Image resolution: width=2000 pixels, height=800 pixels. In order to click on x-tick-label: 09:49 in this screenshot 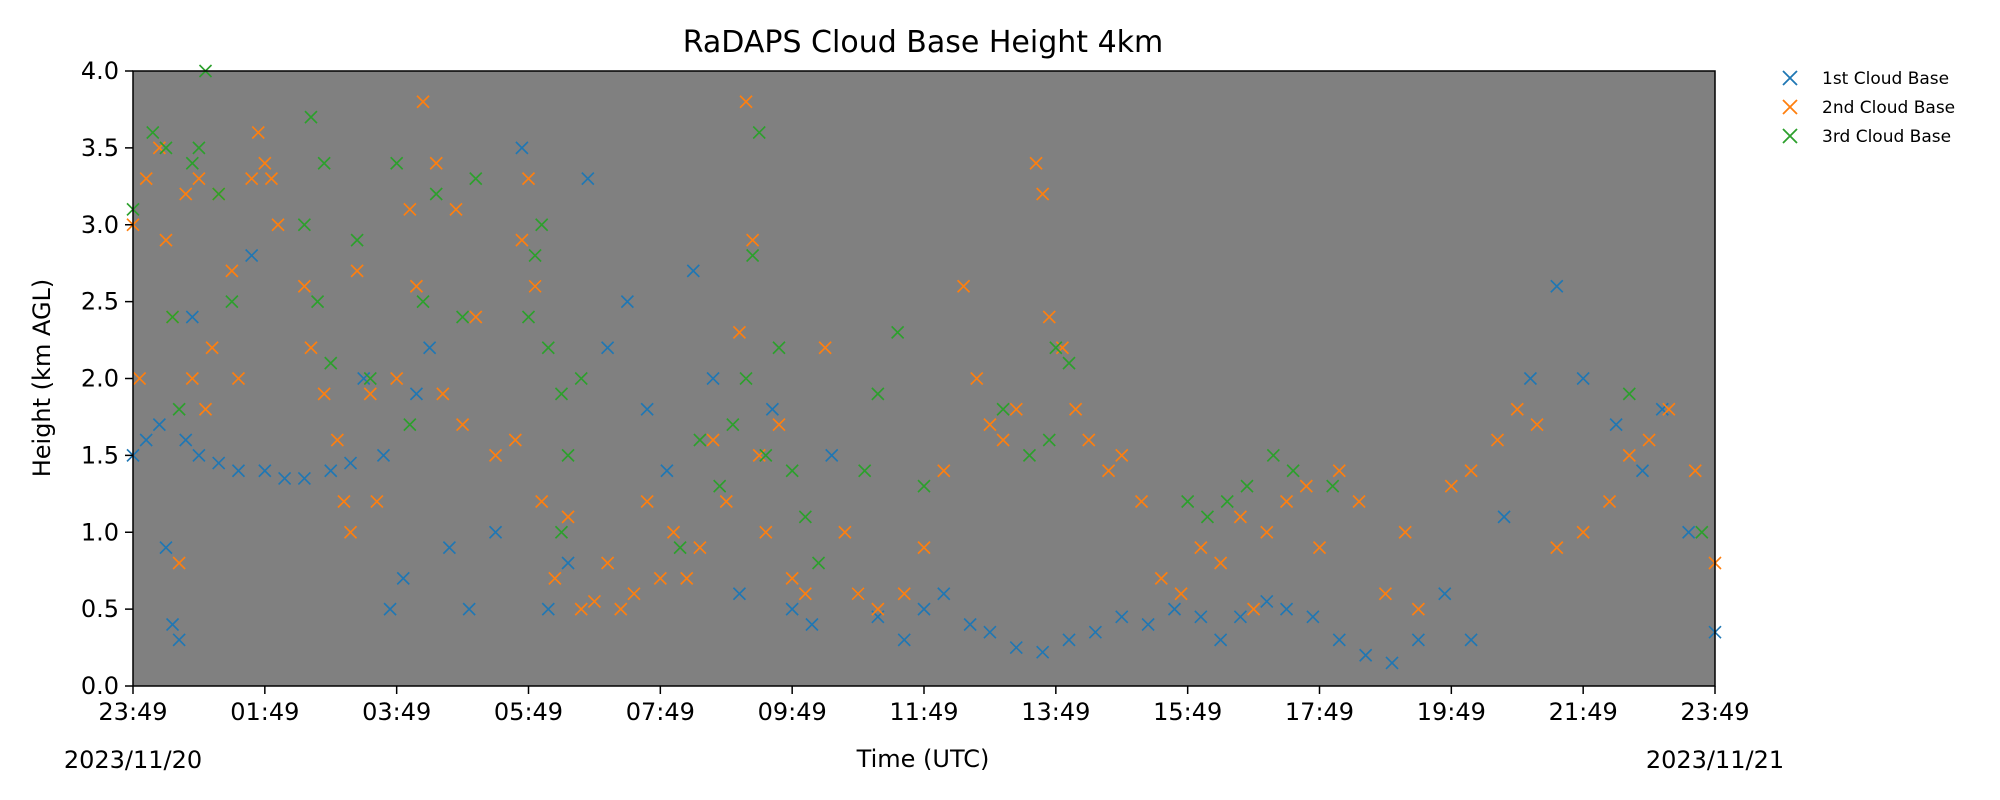, I will do `click(792, 712)`.